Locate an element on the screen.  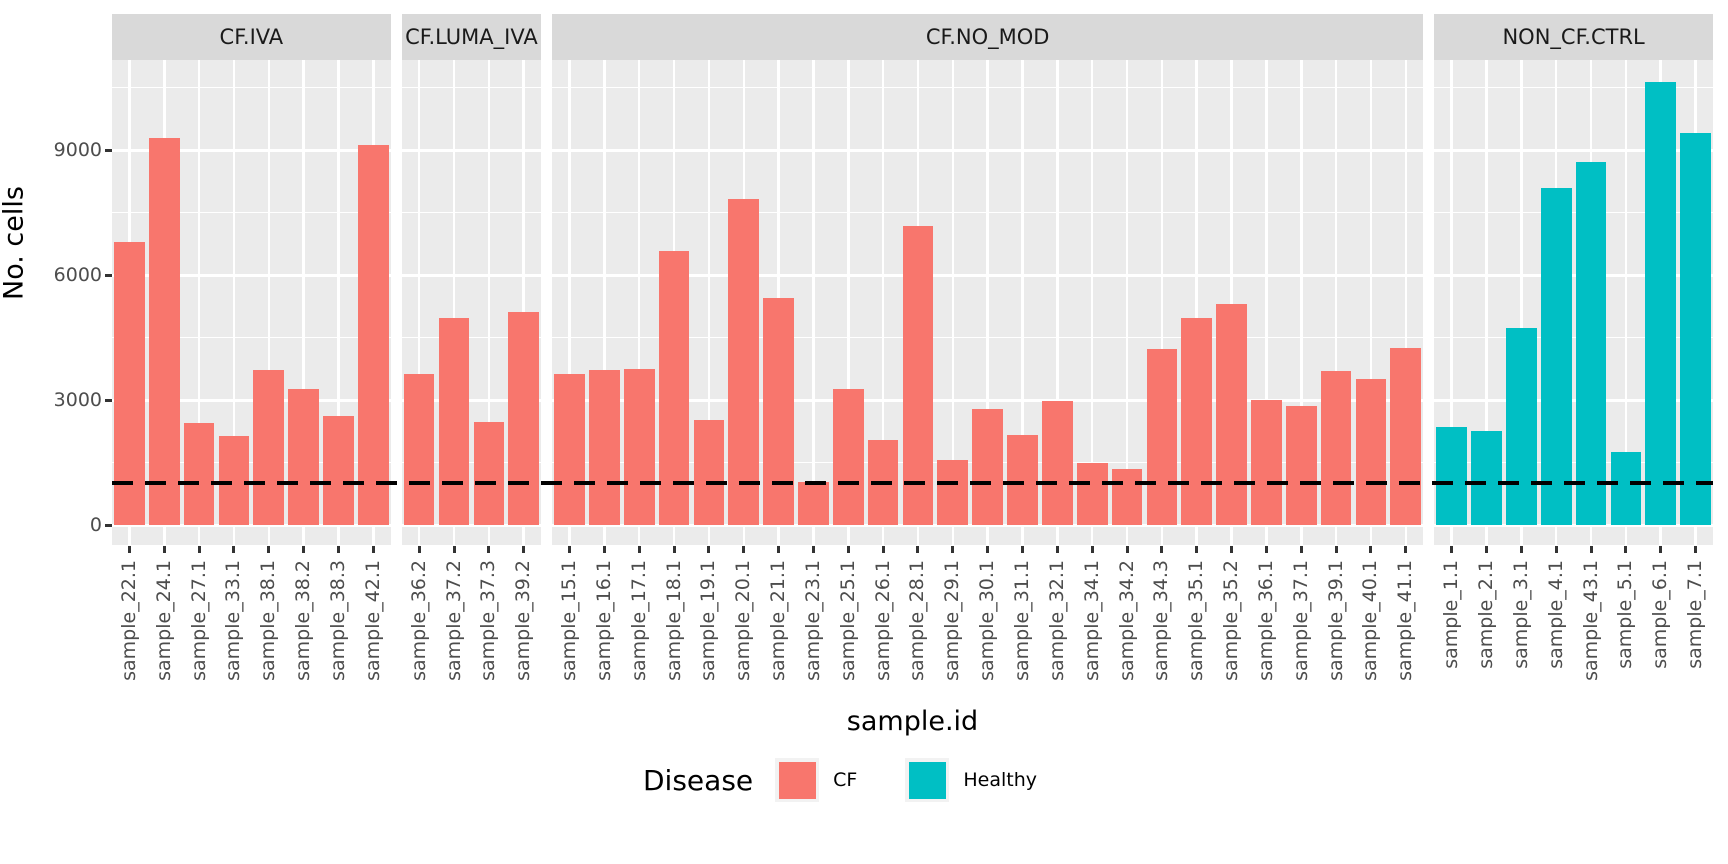
x-tick-label: sample_37.1 is located at coordinates (1300, 620).